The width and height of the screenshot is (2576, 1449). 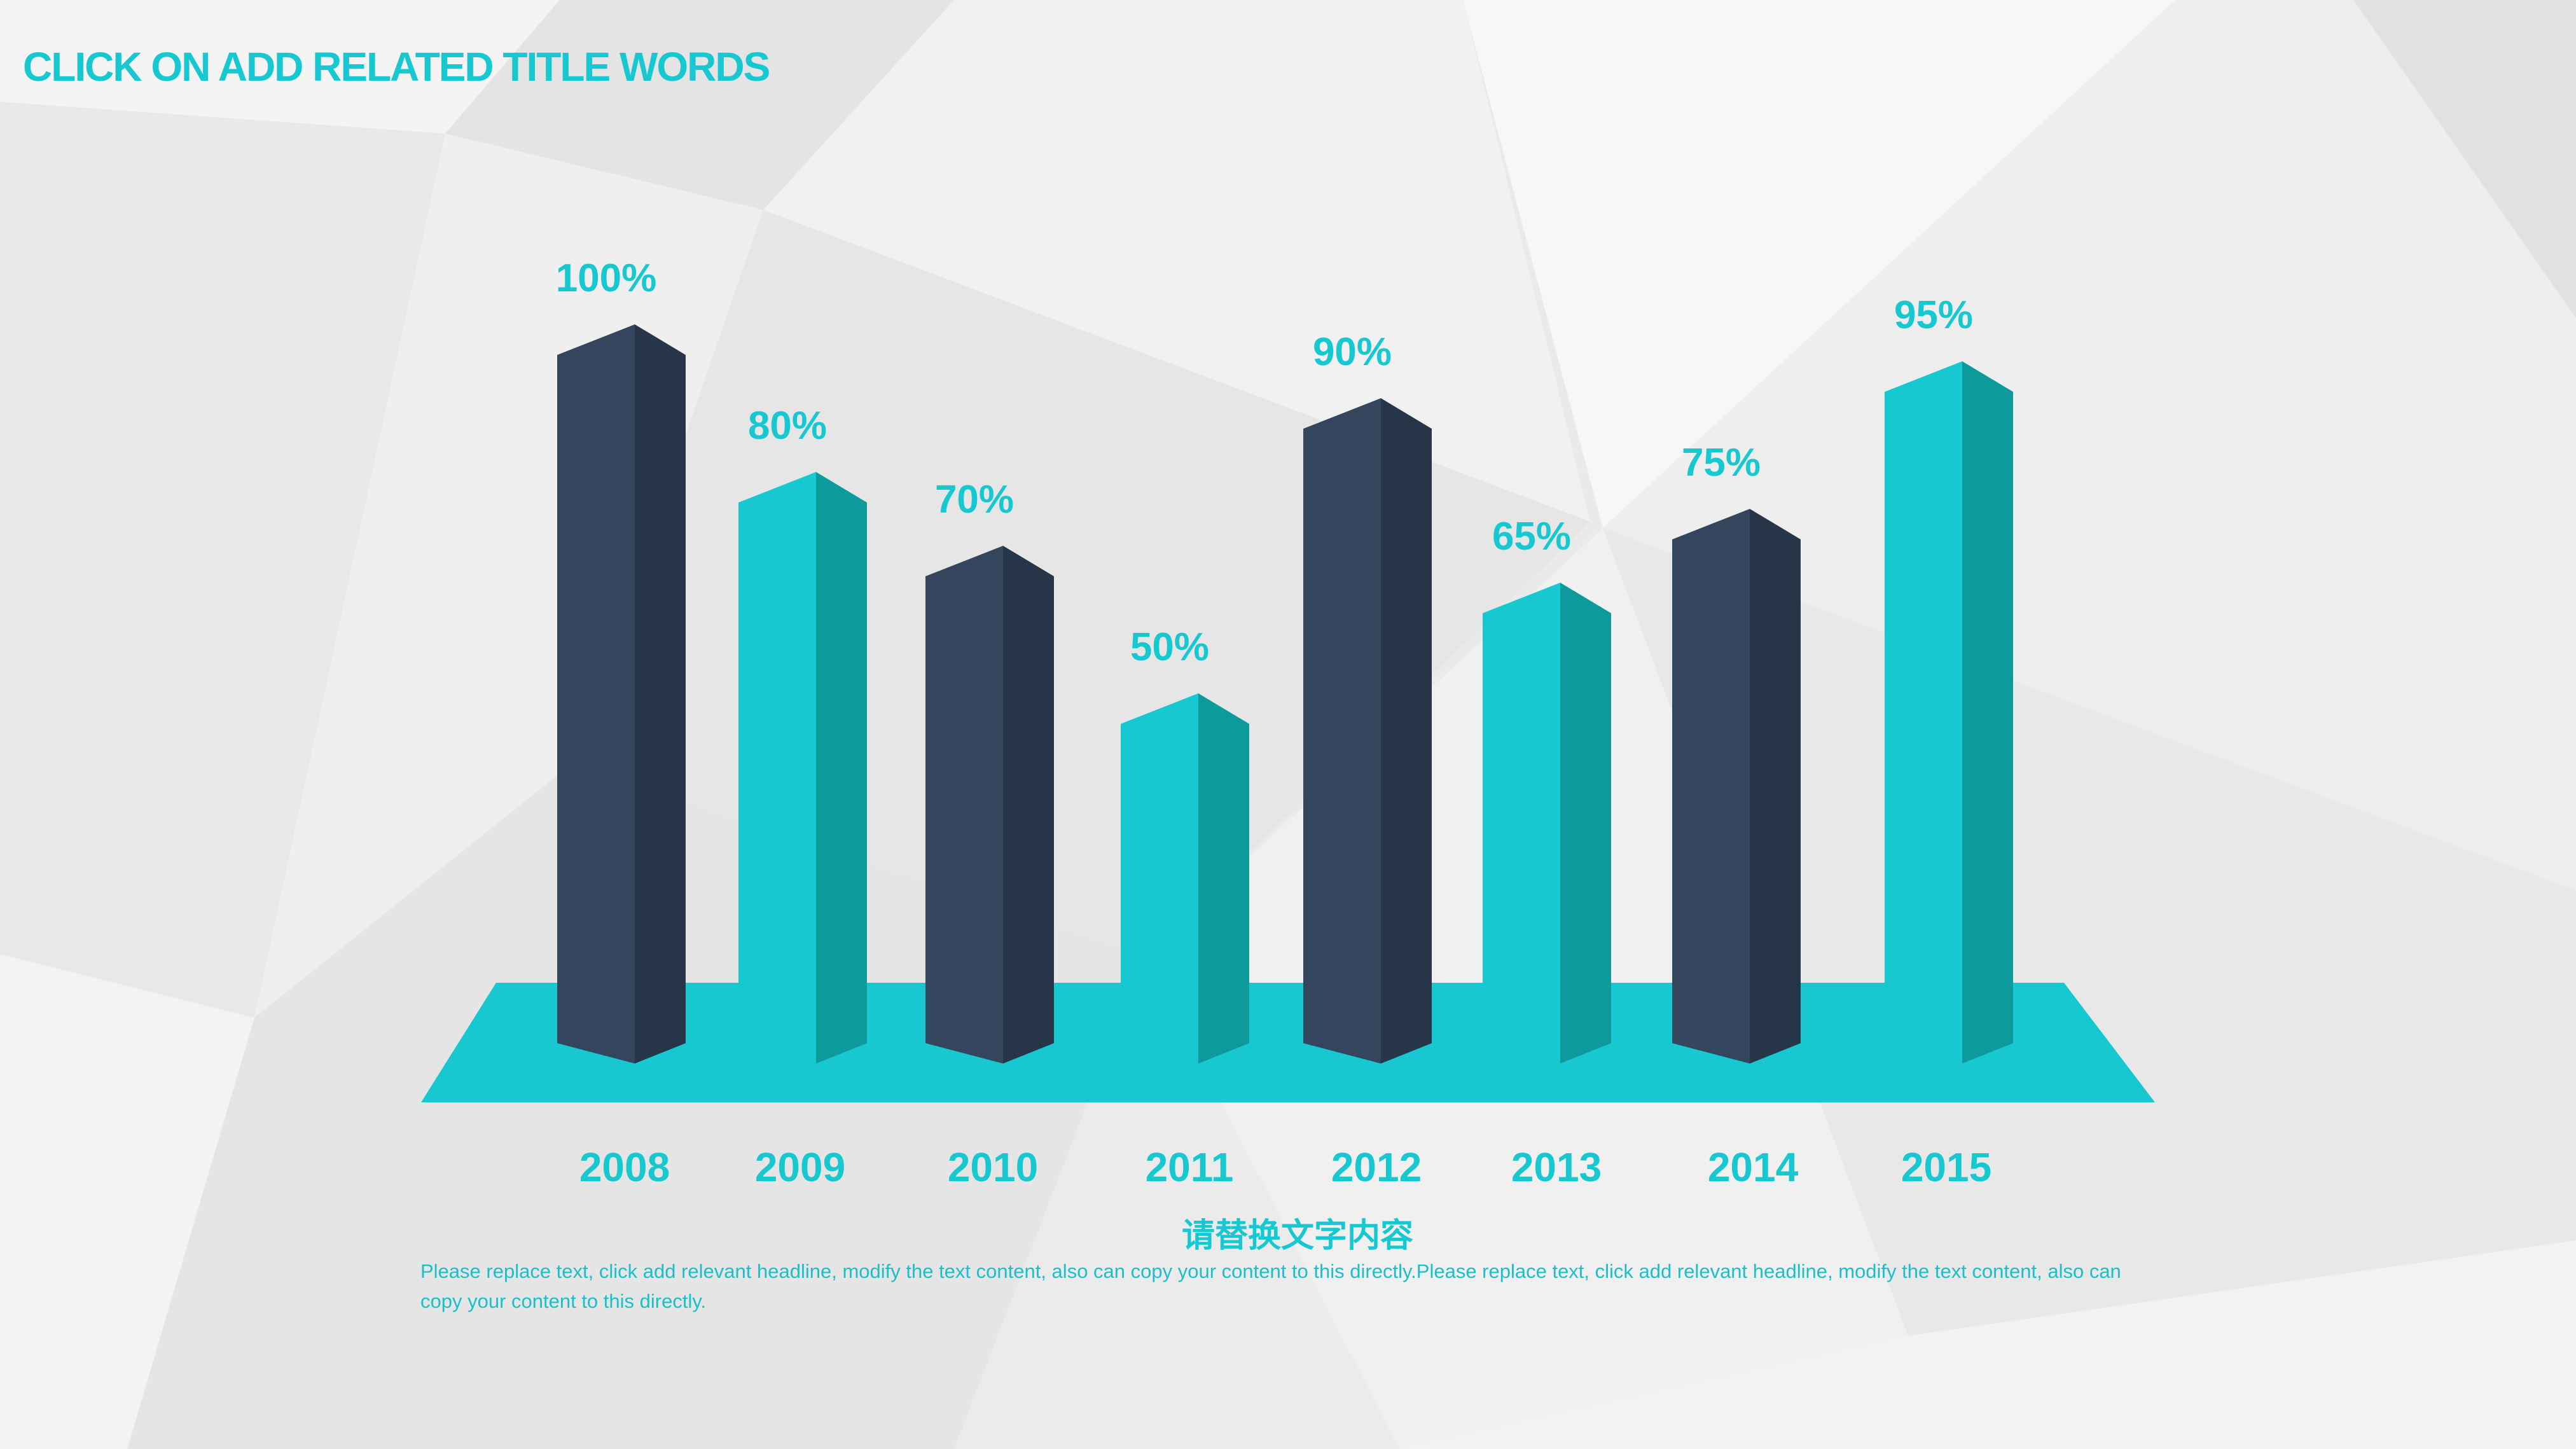 What do you see at coordinates (1753, 1167) in the screenshot?
I see `x-tick-label-2014: 2014` at bounding box center [1753, 1167].